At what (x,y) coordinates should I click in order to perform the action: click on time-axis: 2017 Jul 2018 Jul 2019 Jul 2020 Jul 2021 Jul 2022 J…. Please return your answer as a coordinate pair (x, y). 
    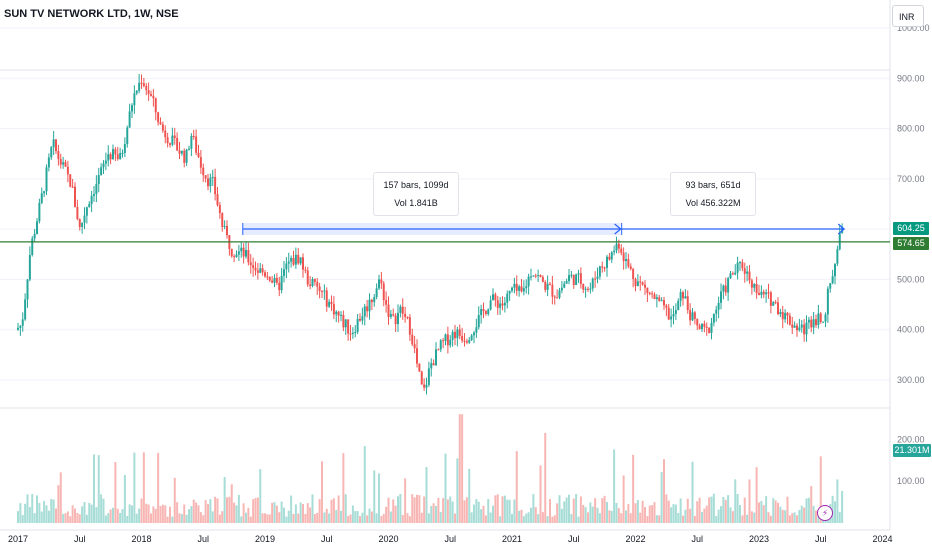
    Looking at the image, I should click on (450, 539).